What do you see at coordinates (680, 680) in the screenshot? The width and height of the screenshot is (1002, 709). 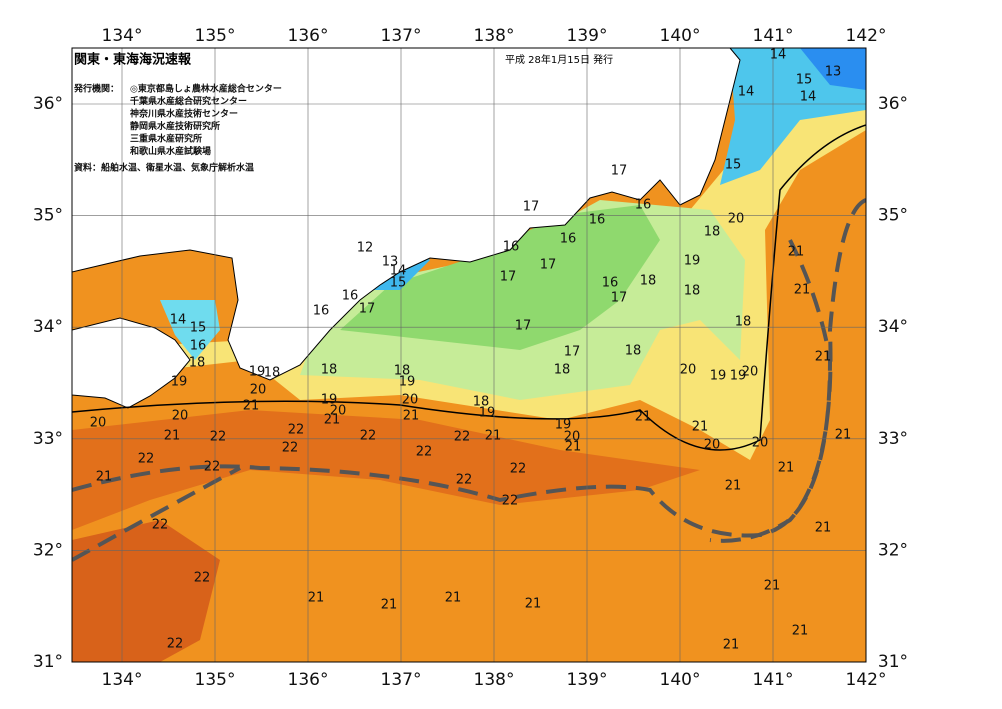 I see `lon-label-bottom: 140°` at bounding box center [680, 680].